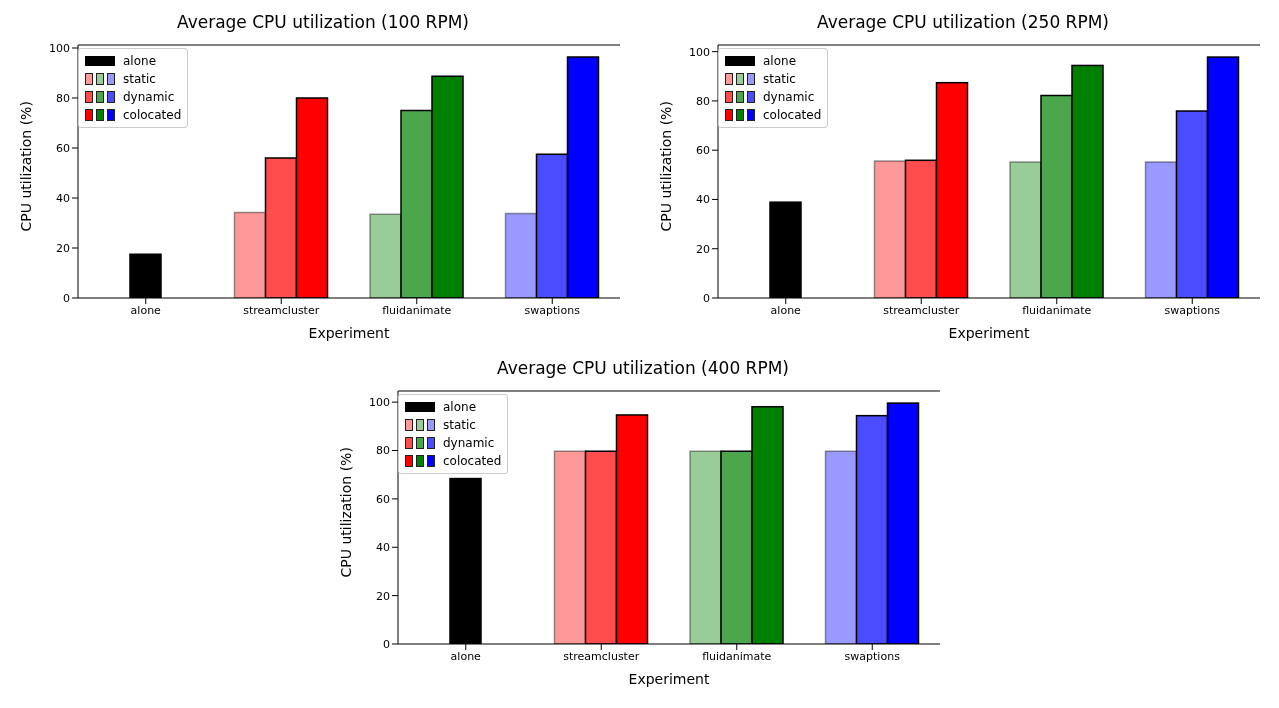 This screenshot has height=708, width=1279. I want to click on chart-title: Average CPU utilization (400 RPM), so click(643, 368).